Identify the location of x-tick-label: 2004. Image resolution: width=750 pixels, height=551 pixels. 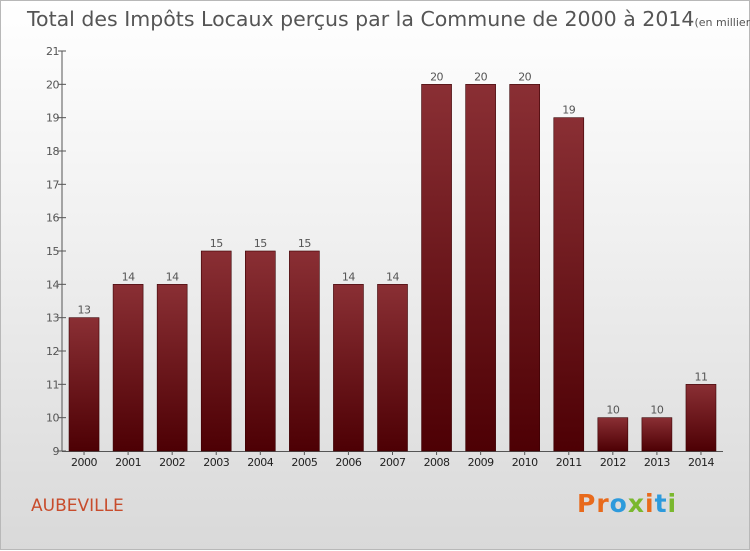
(260, 462).